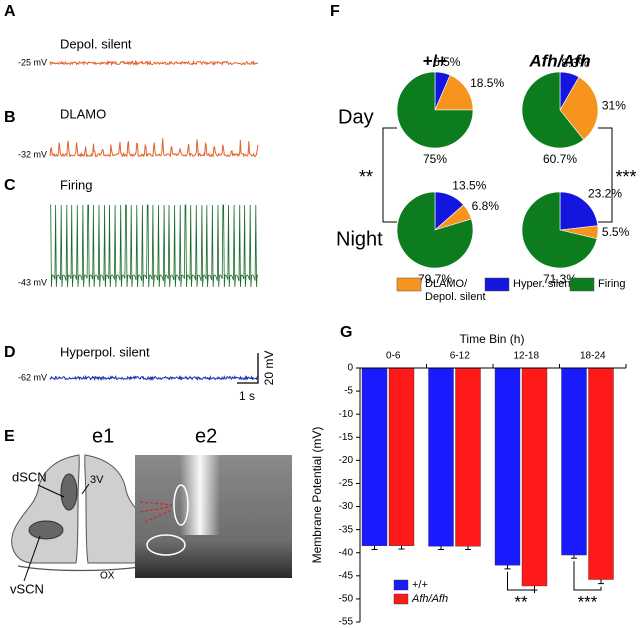 This screenshot has width=640, height=628. Describe the element at coordinates (346, 506) in the screenshot. I see `y-tick-label: -30` at that location.